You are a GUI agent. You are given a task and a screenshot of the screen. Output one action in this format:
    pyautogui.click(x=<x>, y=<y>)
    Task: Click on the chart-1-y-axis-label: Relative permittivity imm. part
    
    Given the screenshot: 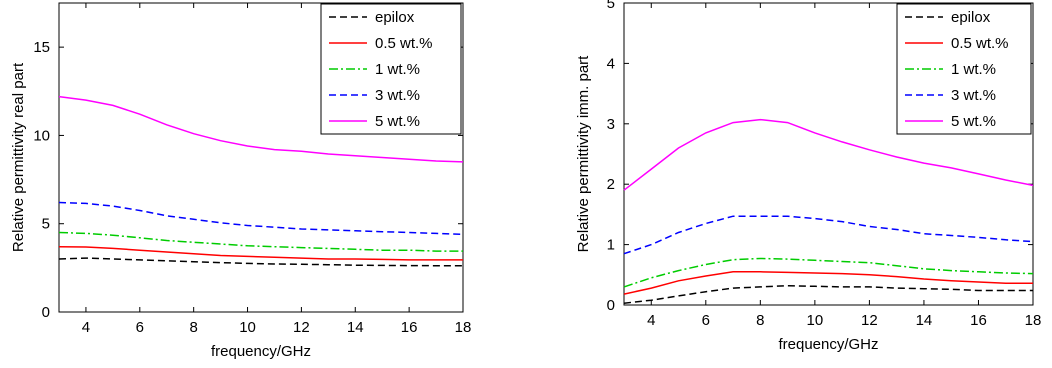 What is the action you would take?
    pyautogui.click(x=583, y=154)
    